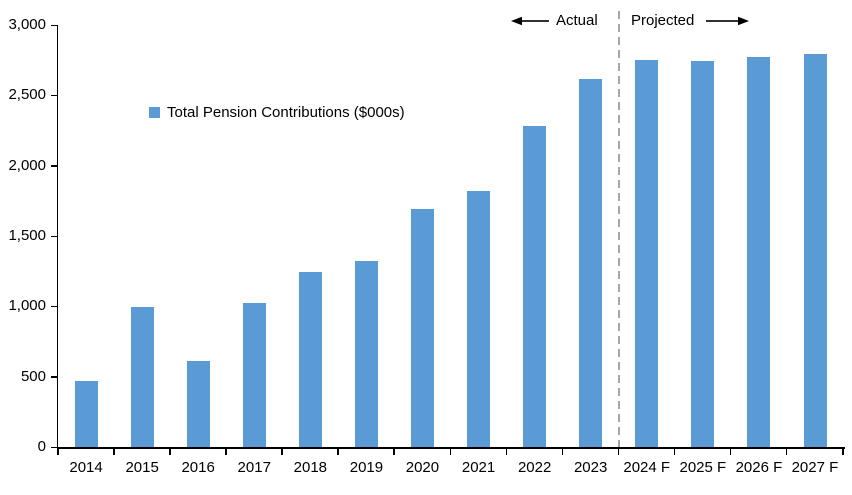 The height and width of the screenshot is (495, 852). I want to click on y-tick-label: 1,000, so click(27, 306).